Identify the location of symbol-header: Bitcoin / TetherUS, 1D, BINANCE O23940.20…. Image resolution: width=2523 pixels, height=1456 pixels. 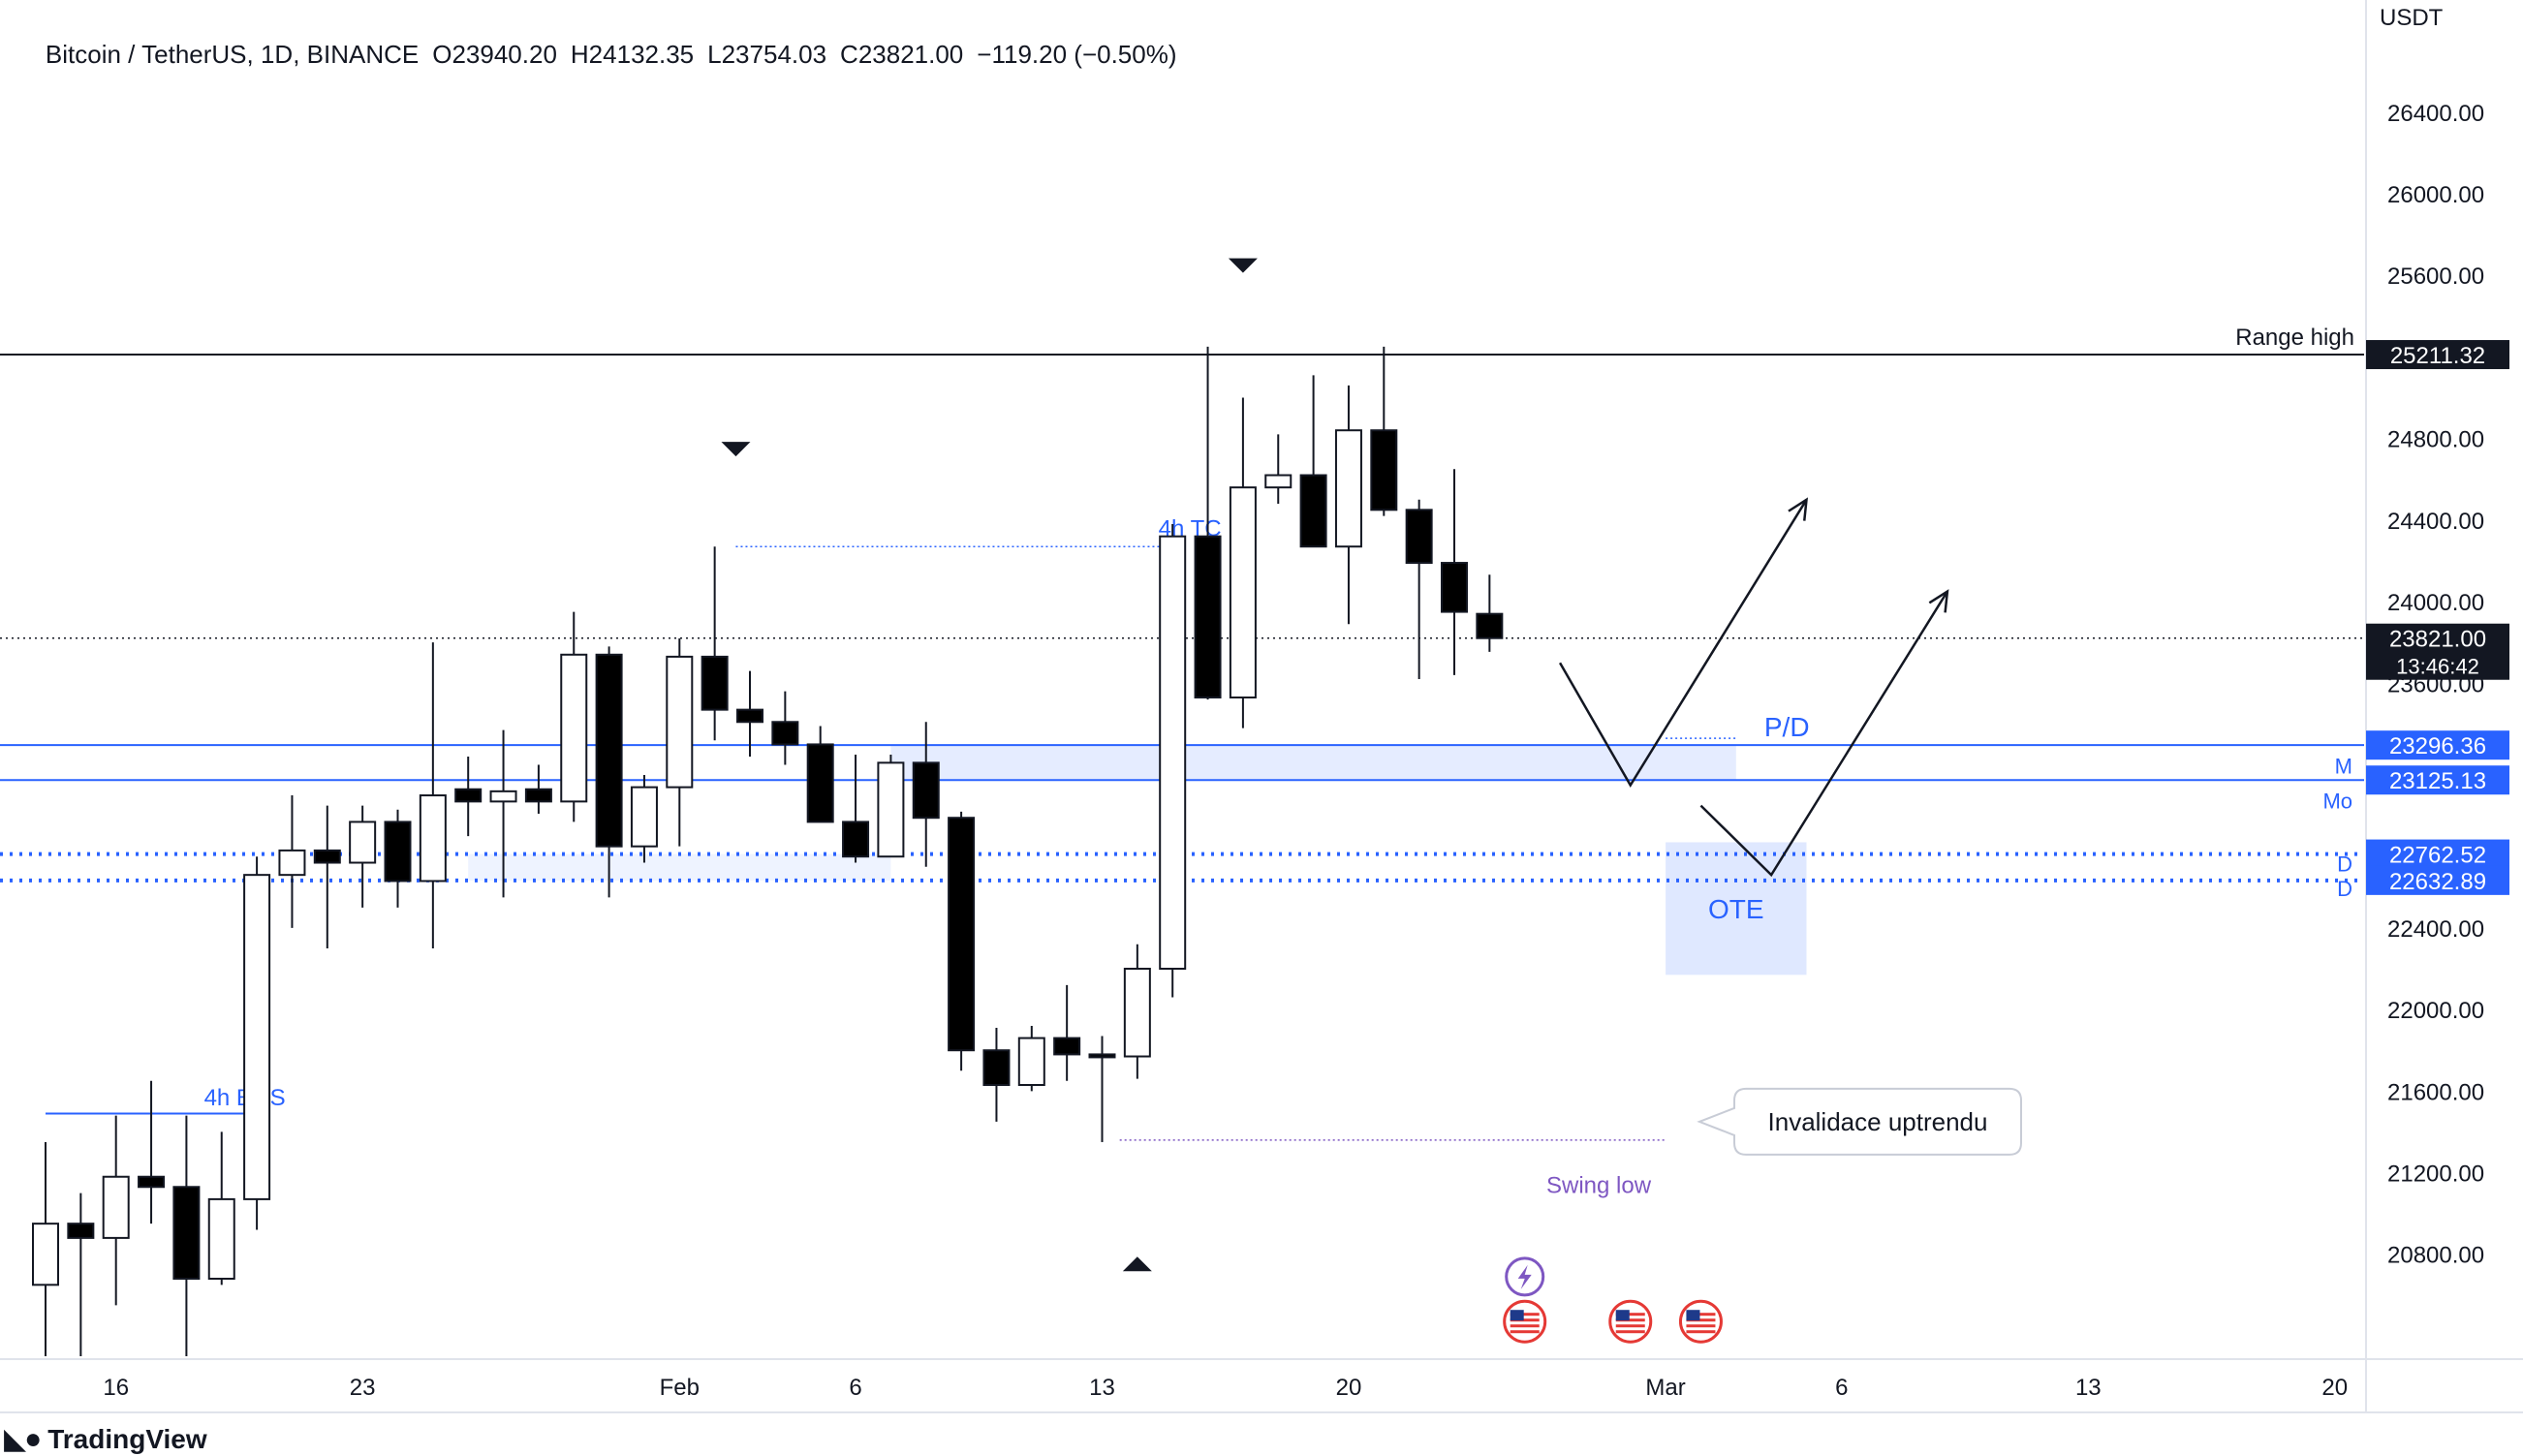
(604, 55).